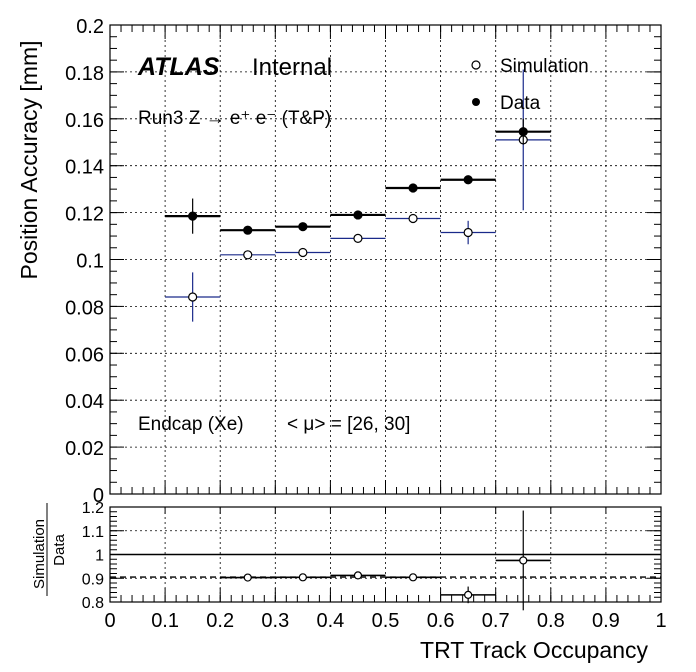  Describe the element at coordinates (84, 308) in the screenshot. I see `main-y-tick-label: 0.08` at that location.